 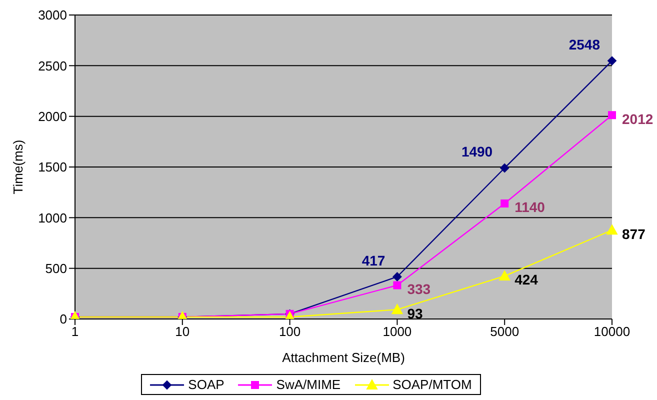 What do you see at coordinates (289, 332) in the screenshot?
I see `x-tick-label: 100` at bounding box center [289, 332].